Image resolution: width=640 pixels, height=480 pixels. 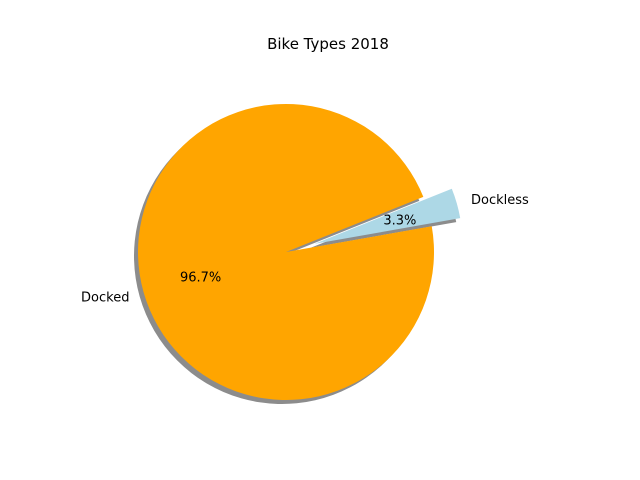 I want to click on chart-title: Bike Types 2018, so click(x=328, y=44).